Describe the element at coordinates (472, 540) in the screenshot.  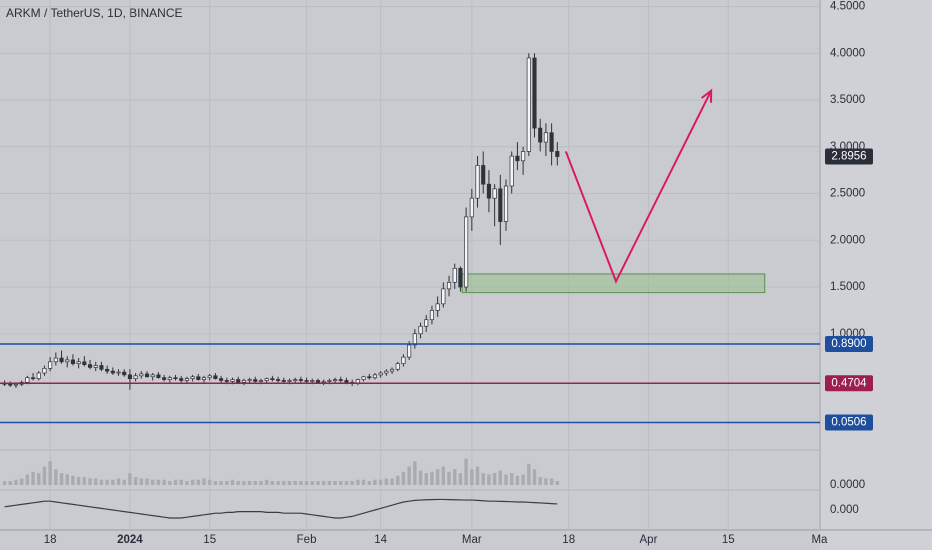
I see `x-tick-label: Mar` at that location.